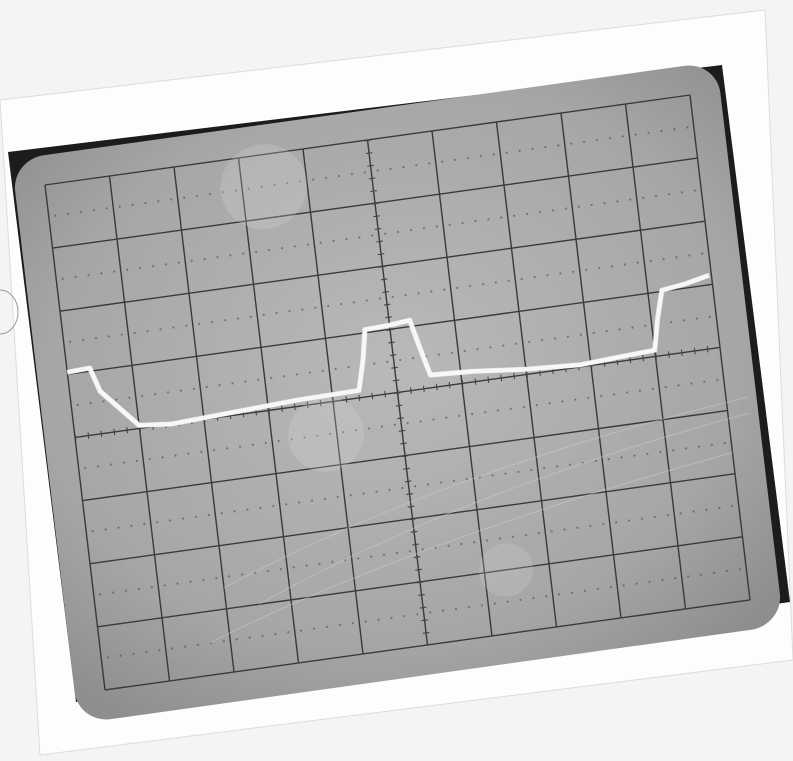 This screenshot has height=761, width=793. Describe the element at coordinates (9, 312) in the screenshot. I see `paper-hole` at that location.